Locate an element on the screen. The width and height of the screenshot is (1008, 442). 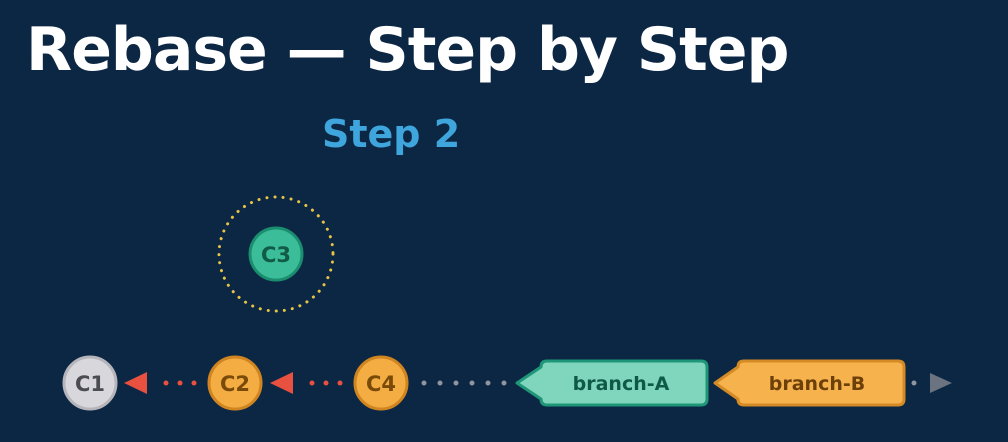
dotted-line-c2-c1 is located at coordinates (180, 383).